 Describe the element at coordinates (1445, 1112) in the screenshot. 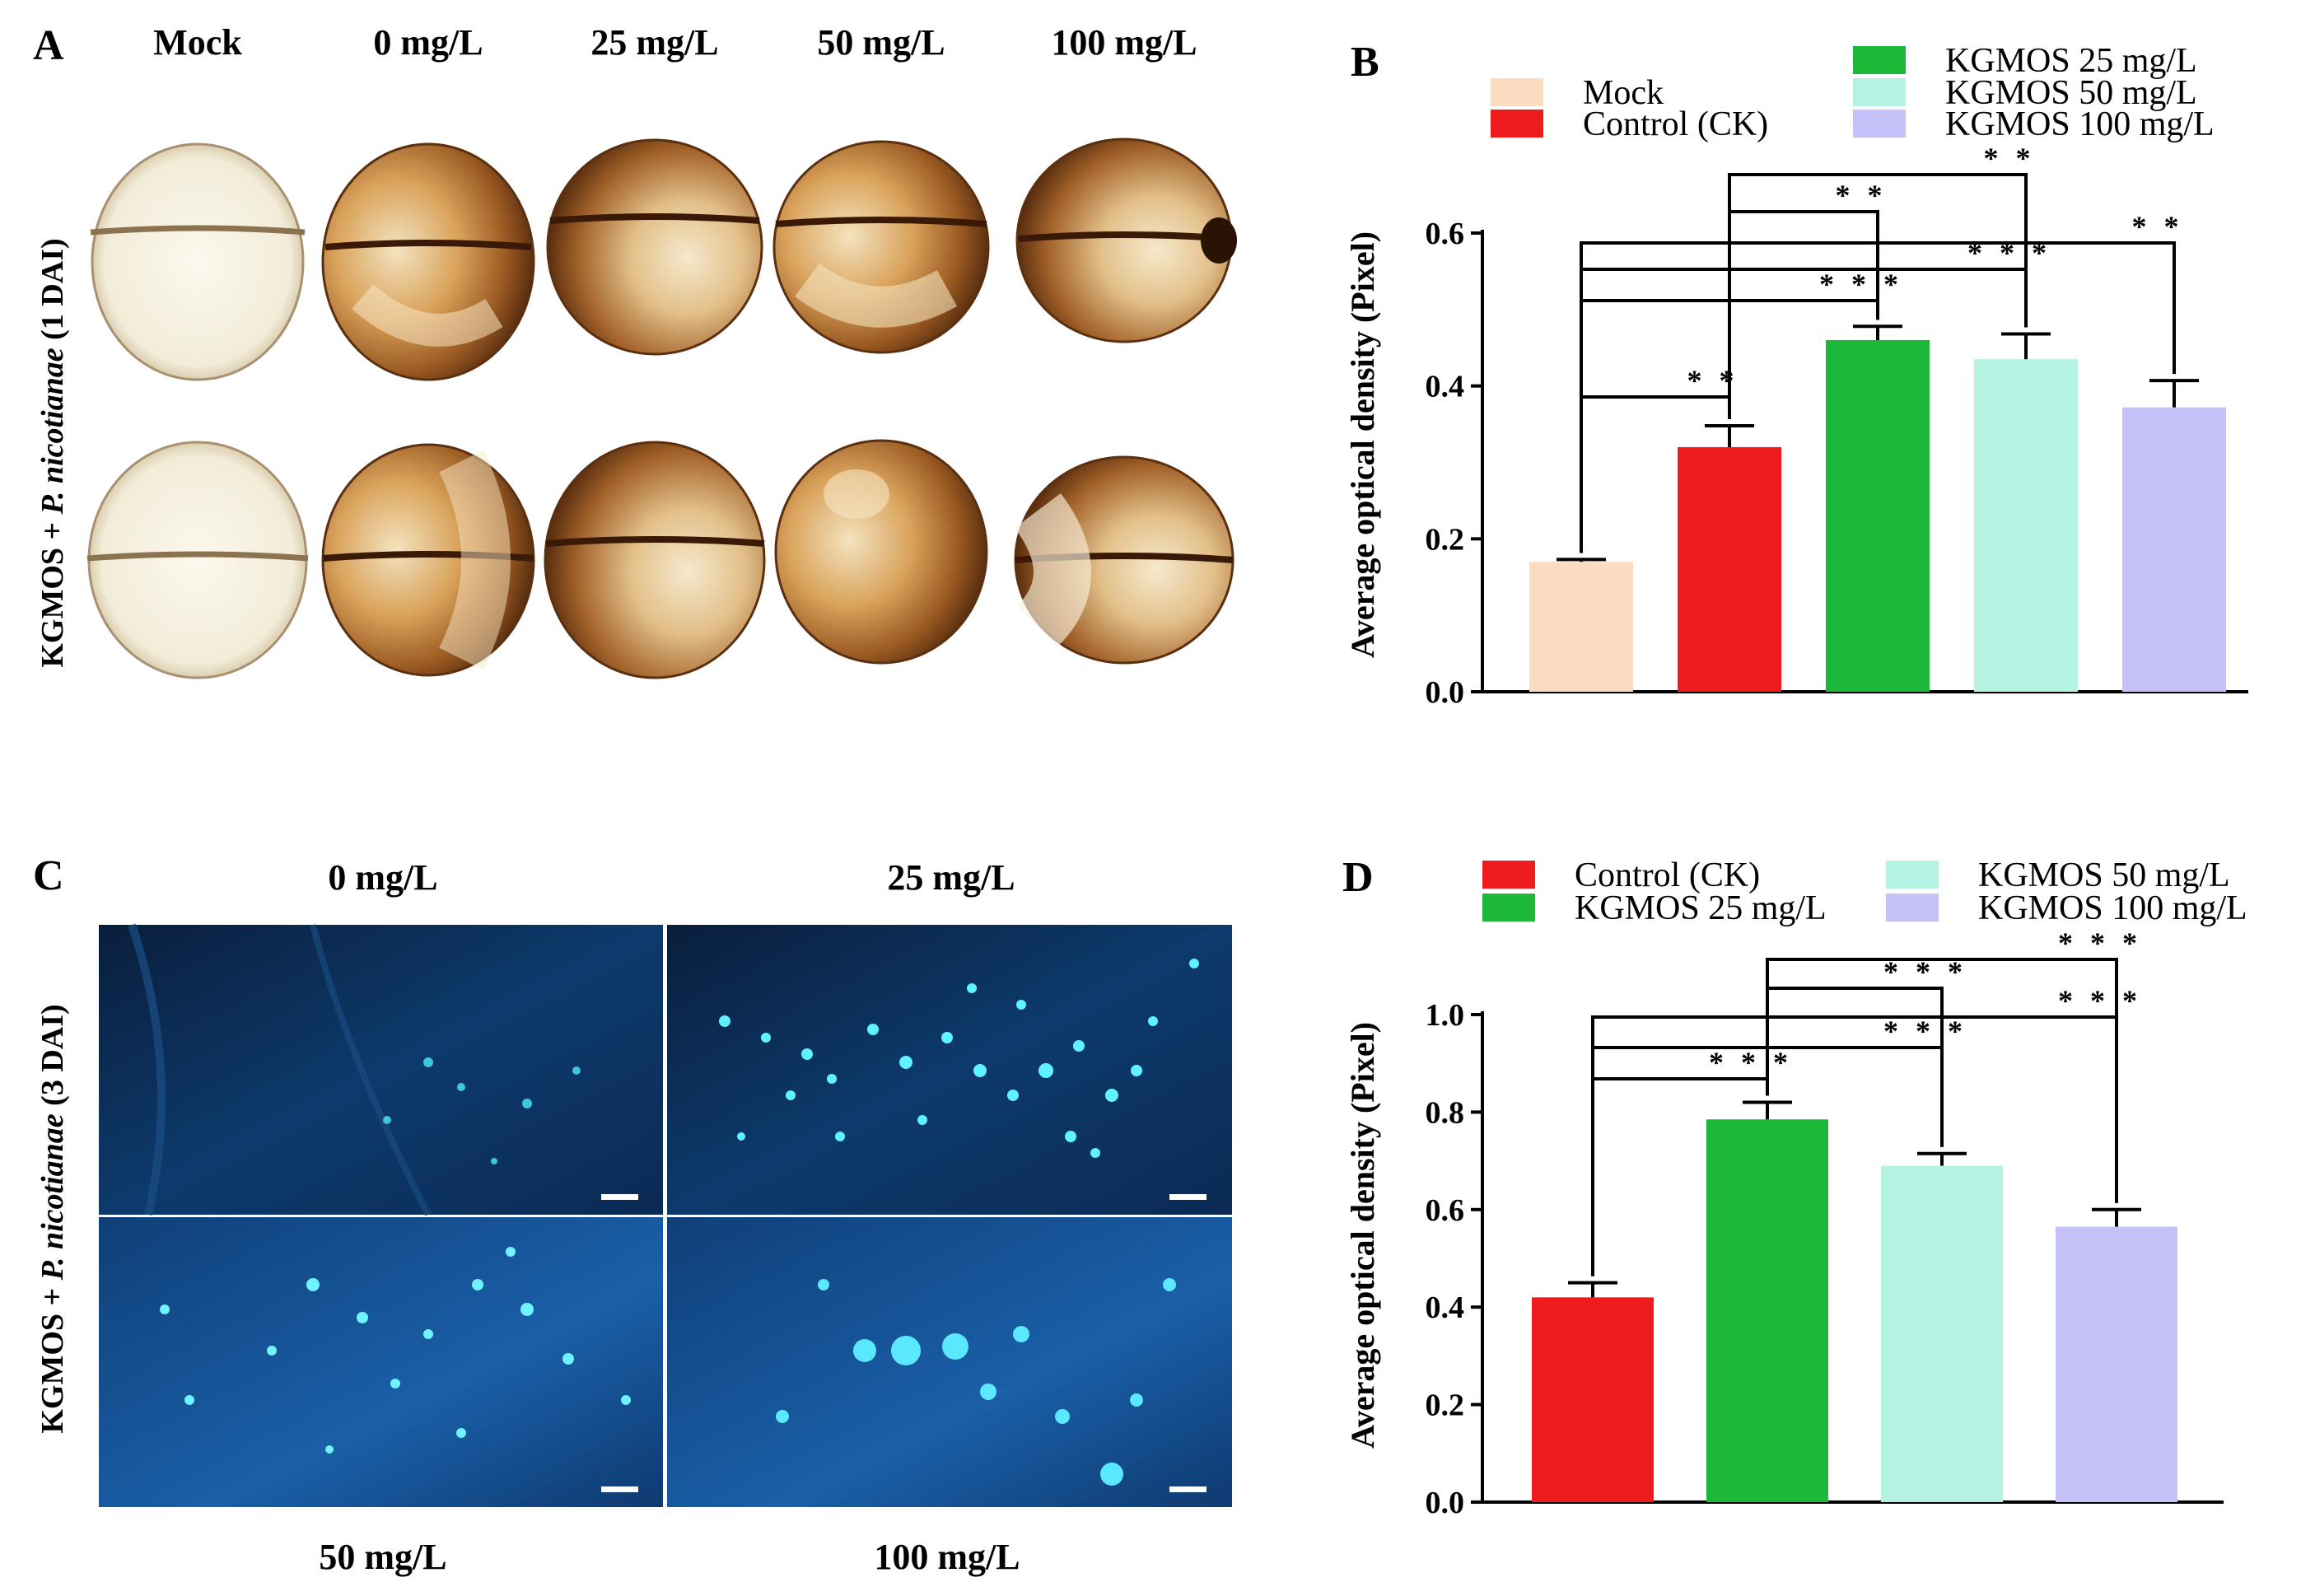

I see `y-tick-label: 0.8` at that location.